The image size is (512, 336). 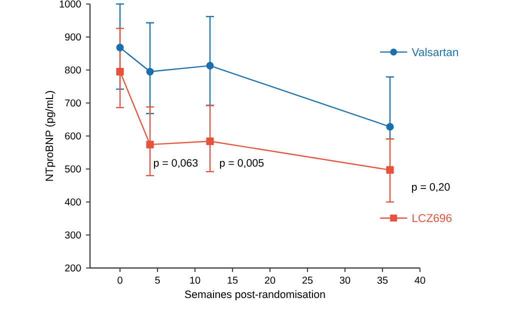 What do you see at coordinates (307, 280) in the screenshot?
I see `x-tick-label: 25` at bounding box center [307, 280].